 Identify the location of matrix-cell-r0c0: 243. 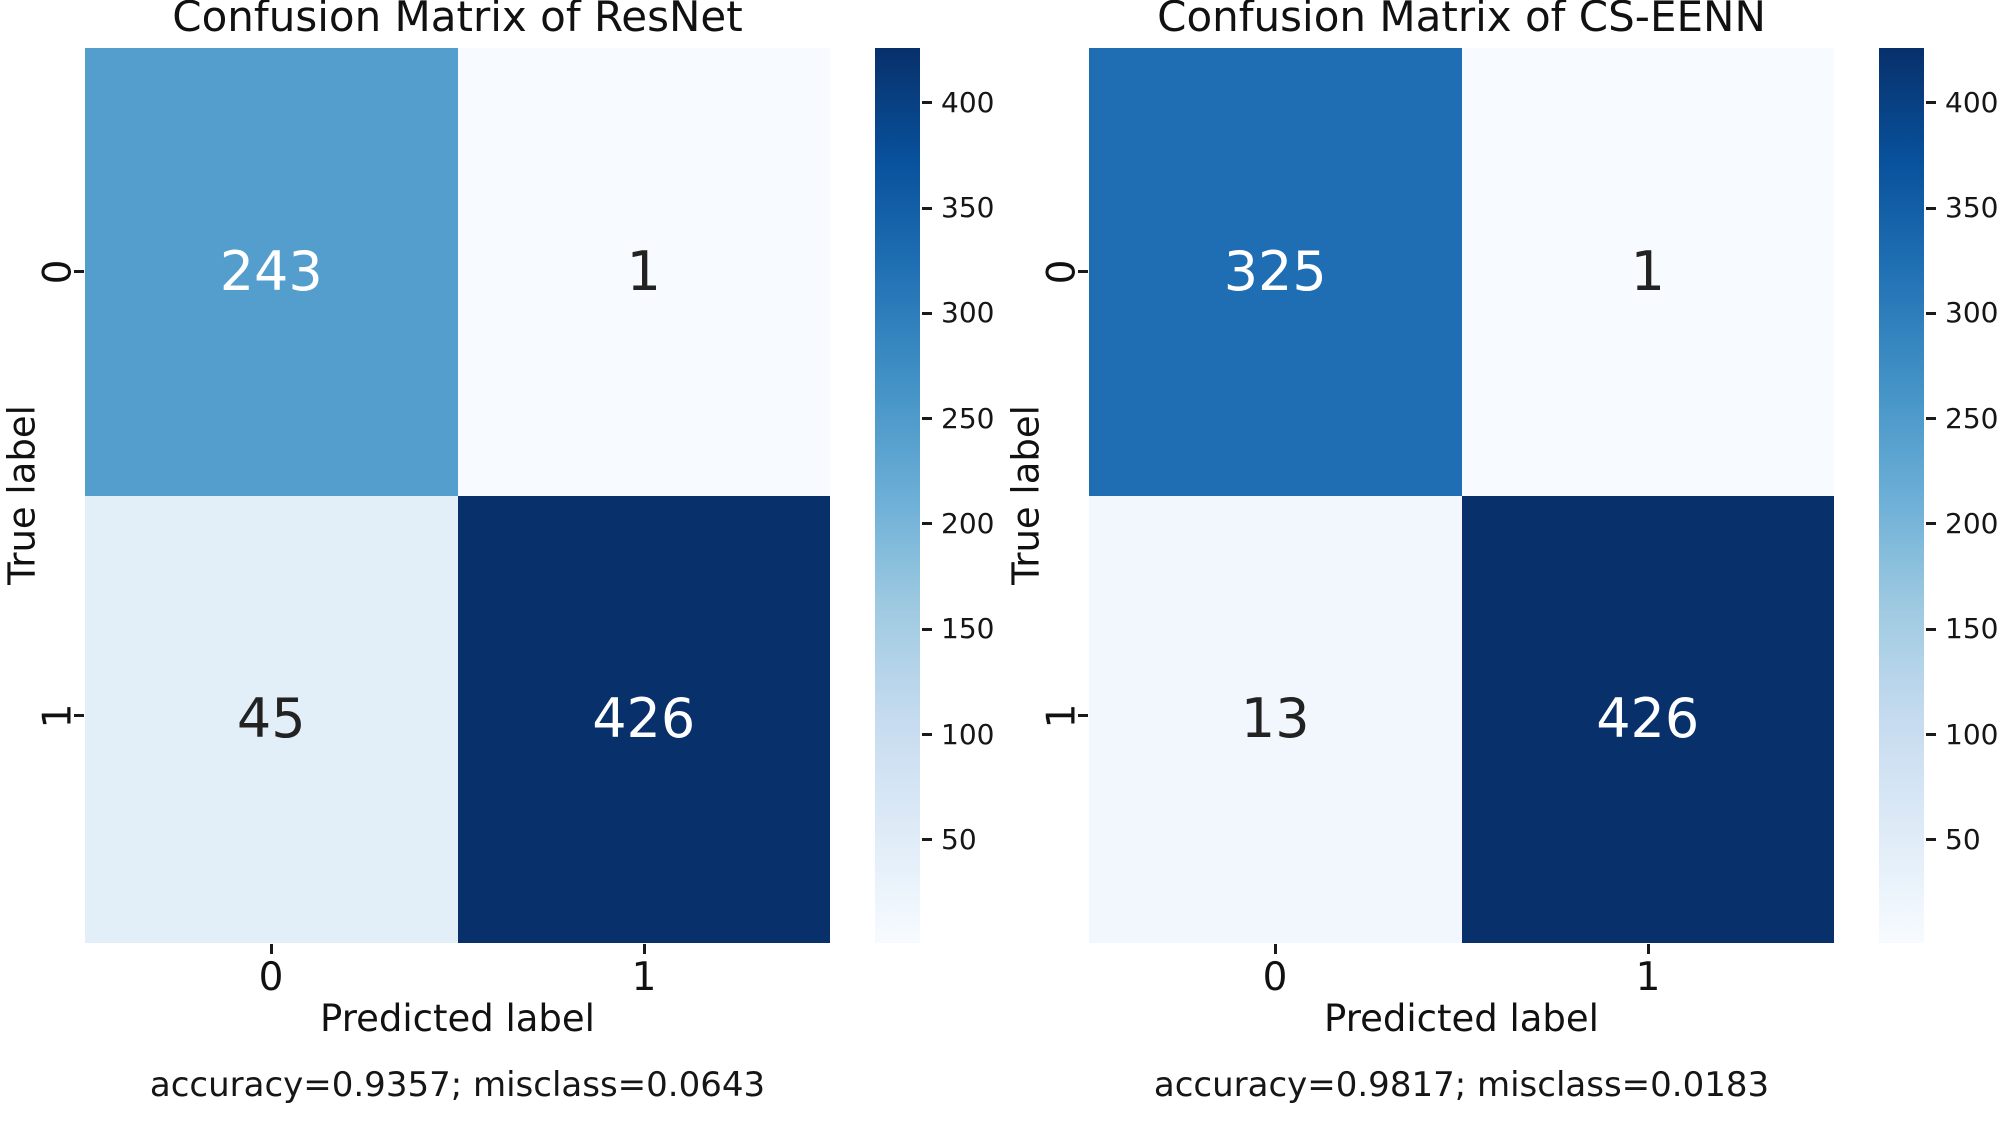
(271, 272).